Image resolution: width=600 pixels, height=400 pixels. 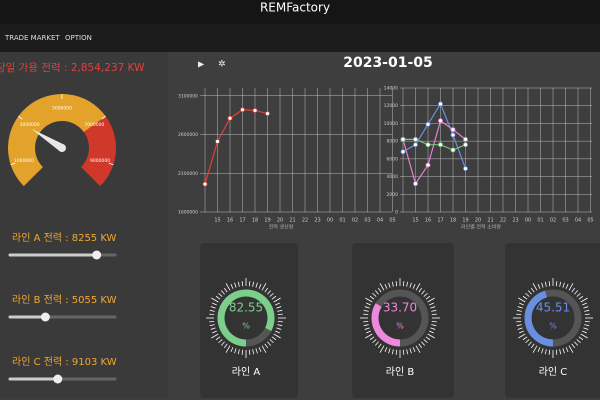 I want to click on y-tick-label: 12000, so click(x=391, y=106).